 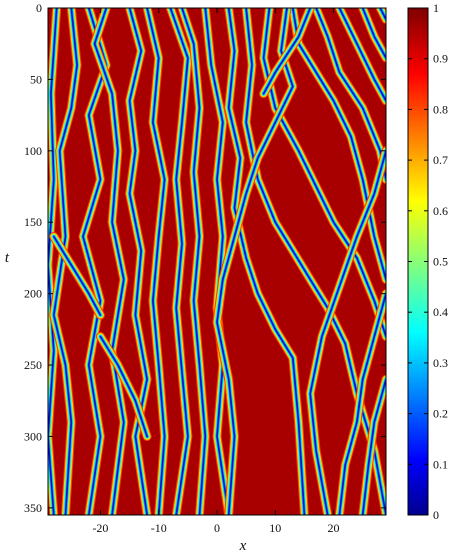 What do you see at coordinates (440, 262) in the screenshot?
I see `colorbar-tick-label: 0.5` at bounding box center [440, 262].